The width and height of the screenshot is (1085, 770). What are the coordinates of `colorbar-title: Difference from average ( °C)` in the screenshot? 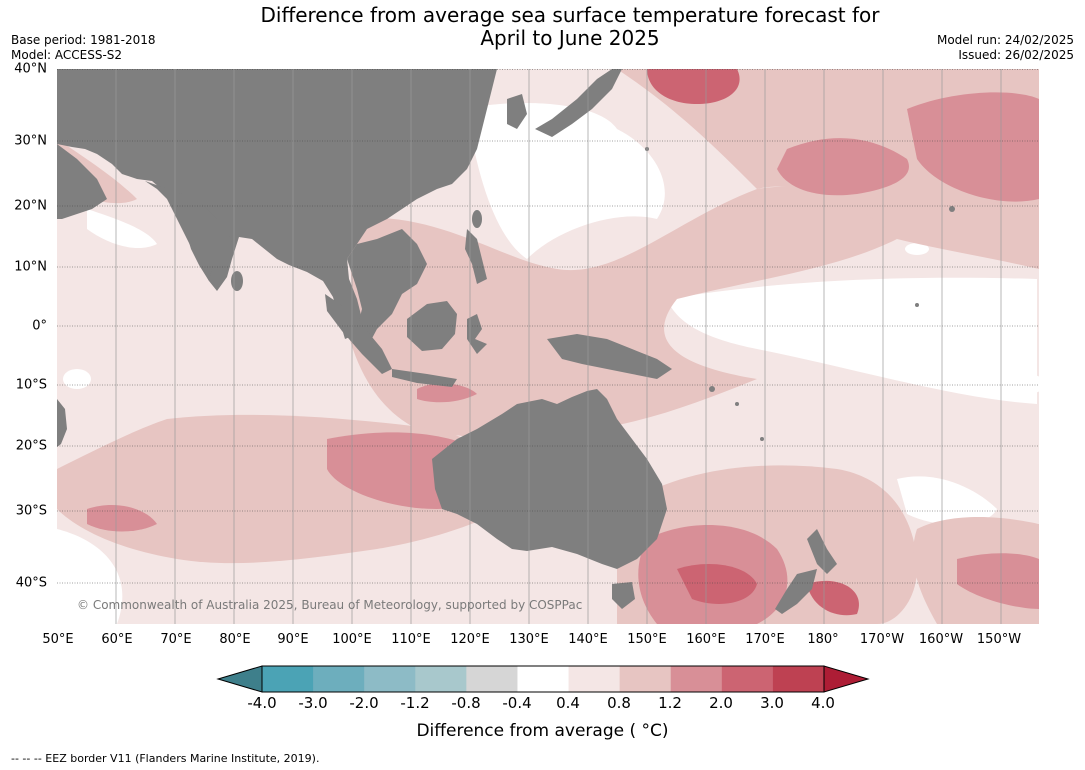 It's located at (542, 731).